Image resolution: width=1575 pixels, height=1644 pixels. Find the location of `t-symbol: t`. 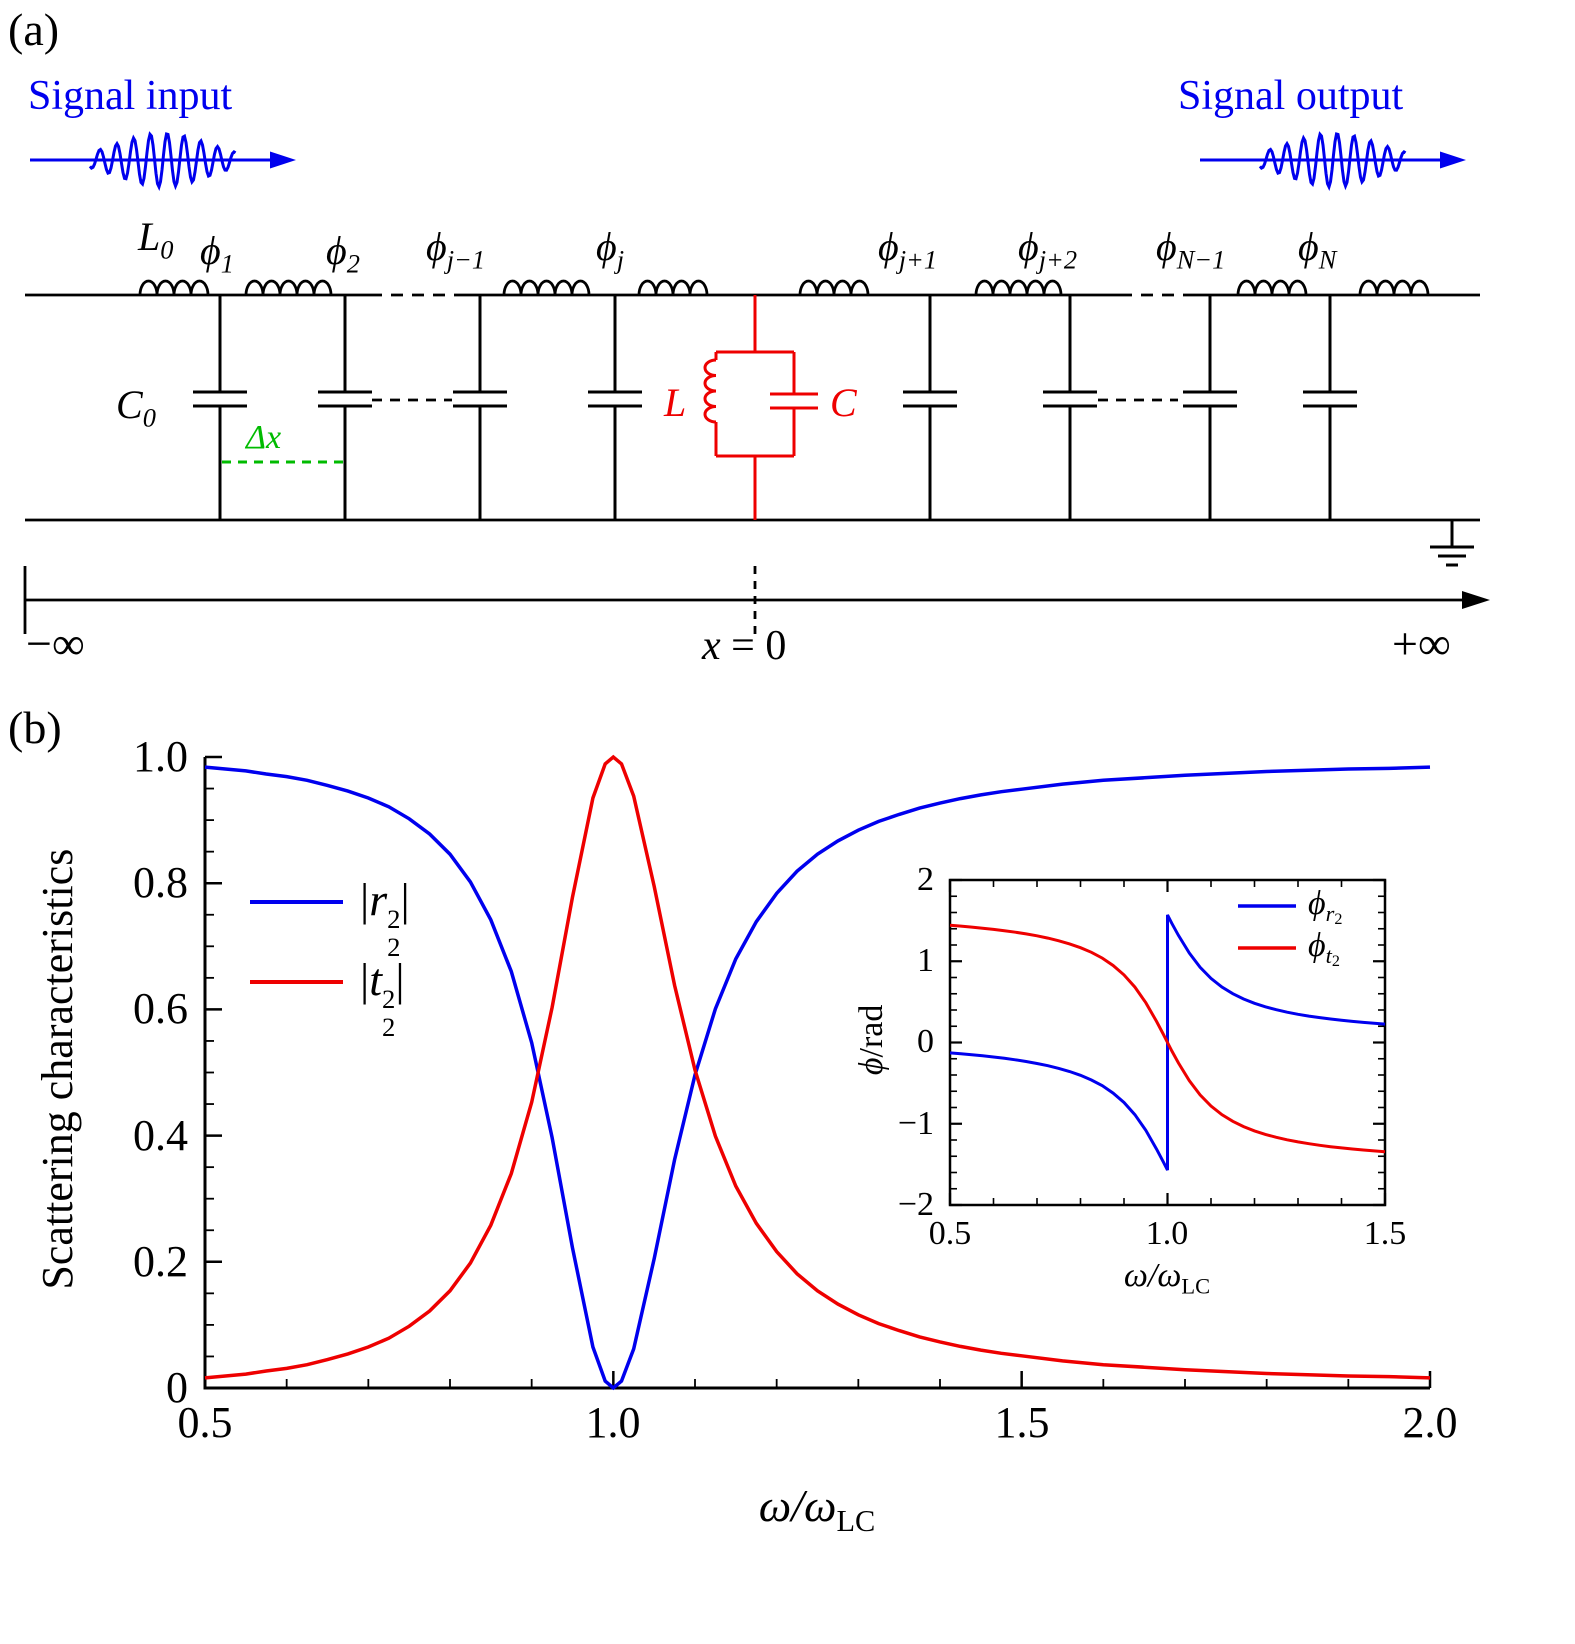

t-symbol: t is located at coordinates (1328, 956).